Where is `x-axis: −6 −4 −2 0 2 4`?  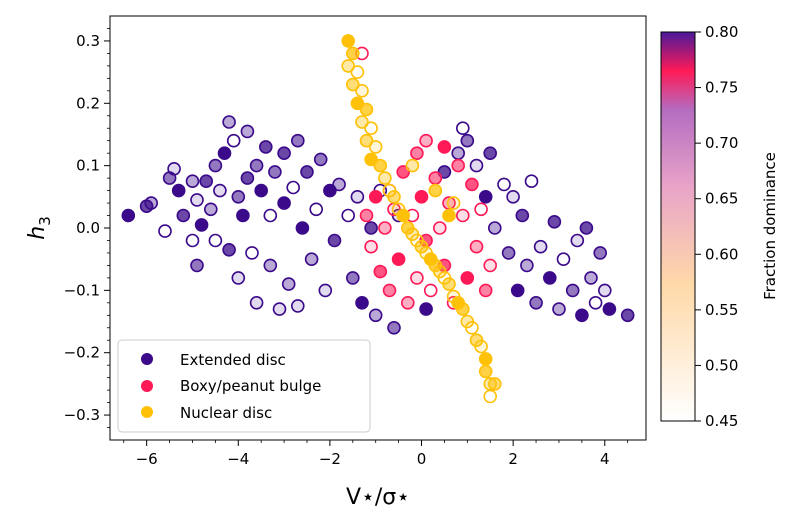 x-axis: −6 −4 −2 0 2 4 is located at coordinates (376, 454).